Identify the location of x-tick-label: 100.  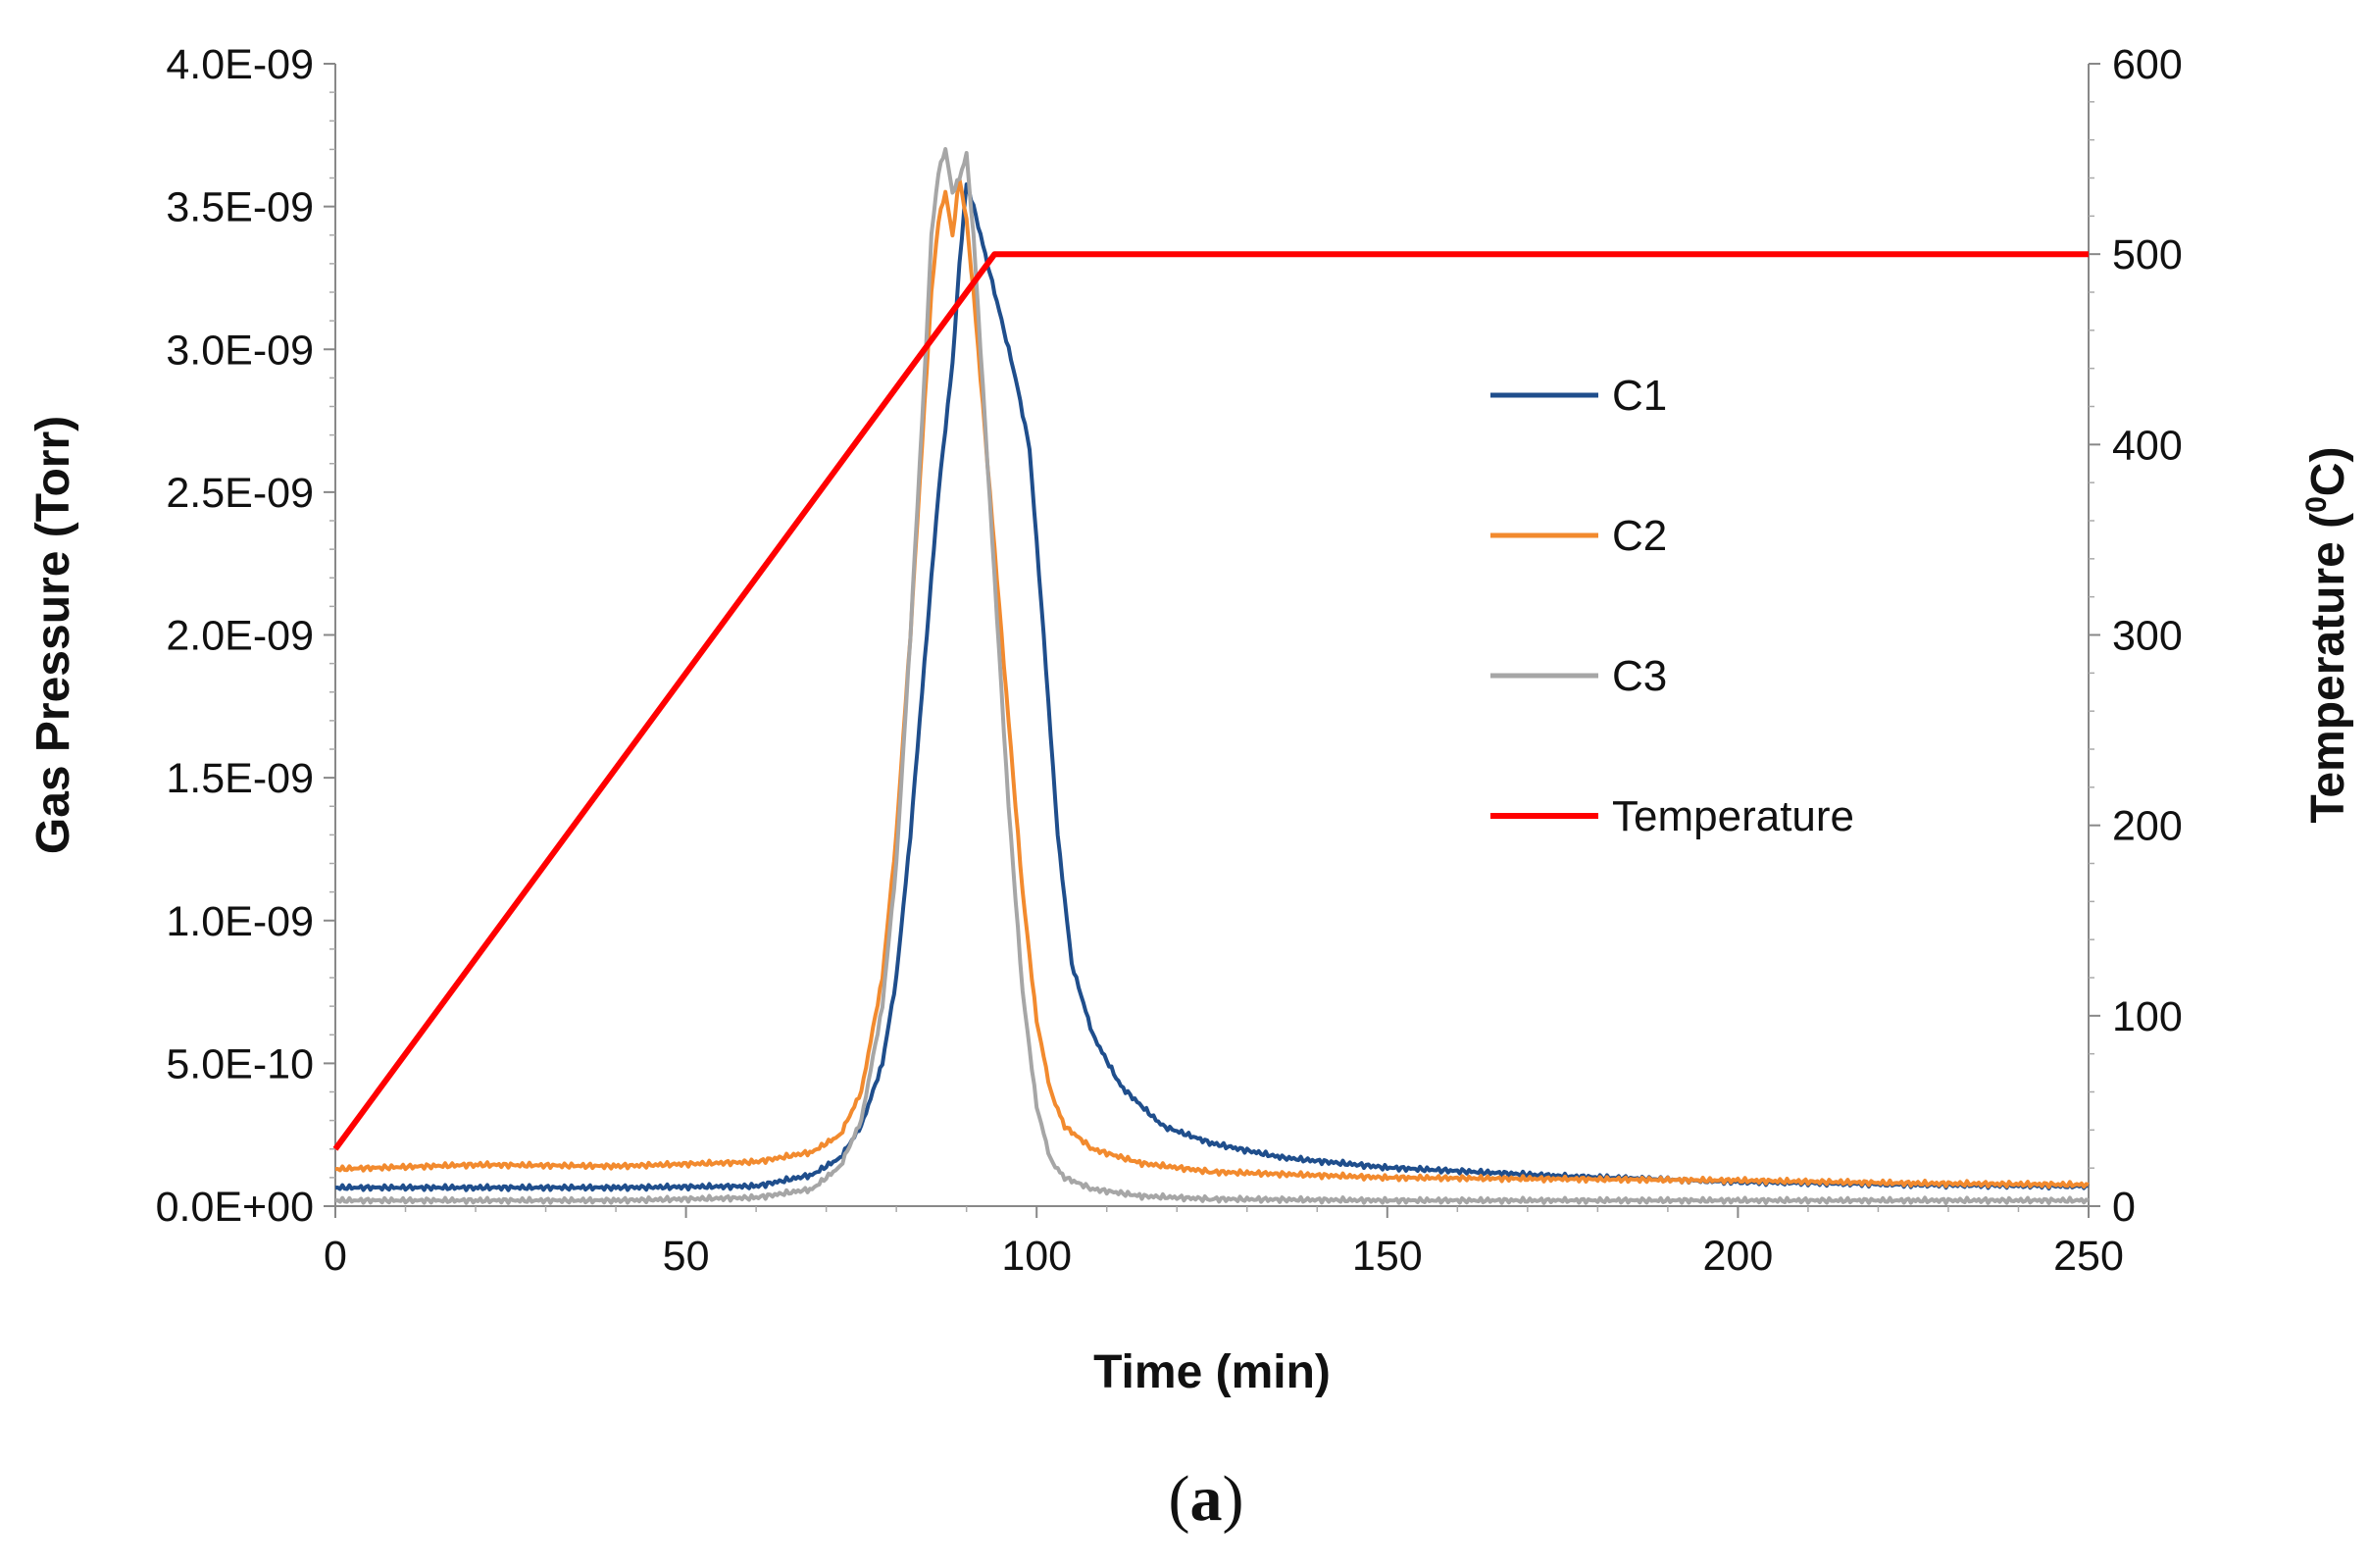
(1036, 1256).